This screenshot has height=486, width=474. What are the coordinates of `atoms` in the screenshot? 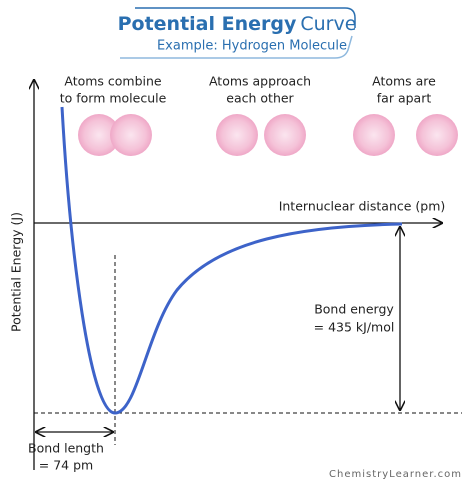 It's located at (268, 135).